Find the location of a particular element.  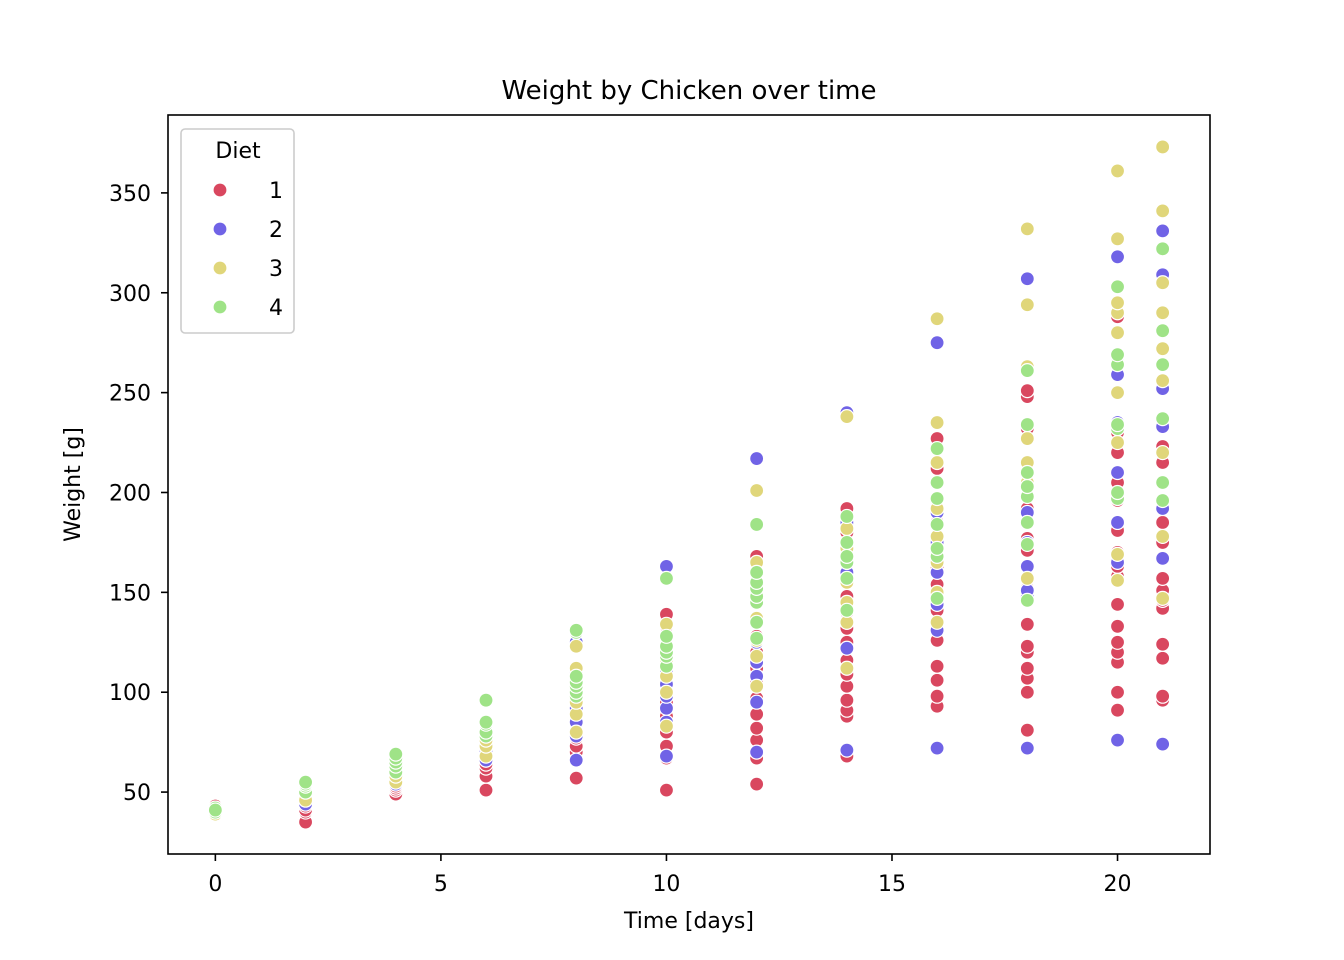

legend-label-diet-1: 1 is located at coordinates (276, 191).